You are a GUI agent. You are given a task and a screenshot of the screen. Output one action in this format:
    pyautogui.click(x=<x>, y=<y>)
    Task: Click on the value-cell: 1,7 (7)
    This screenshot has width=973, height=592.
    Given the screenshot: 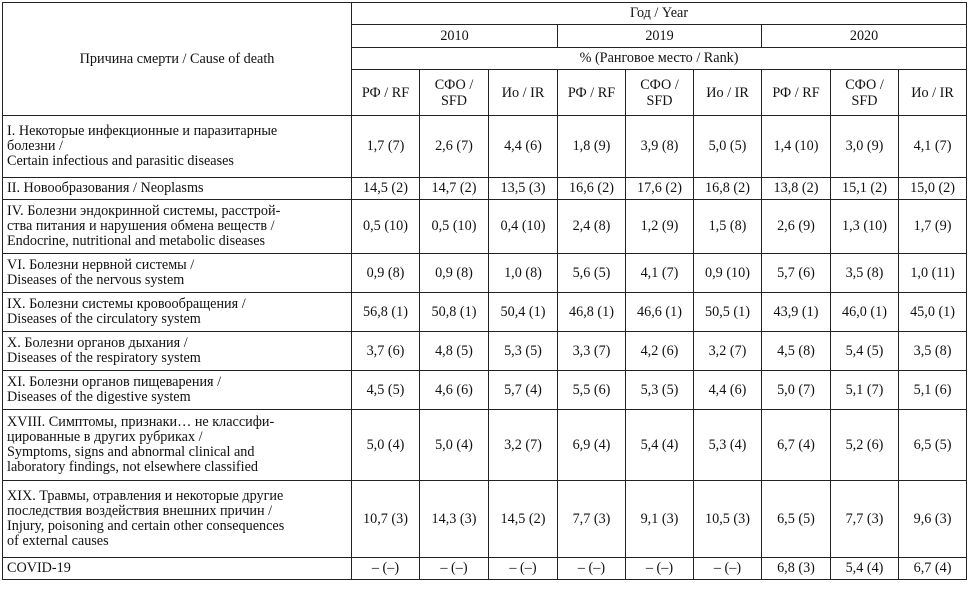 What is the action you would take?
    pyautogui.click(x=385, y=146)
    